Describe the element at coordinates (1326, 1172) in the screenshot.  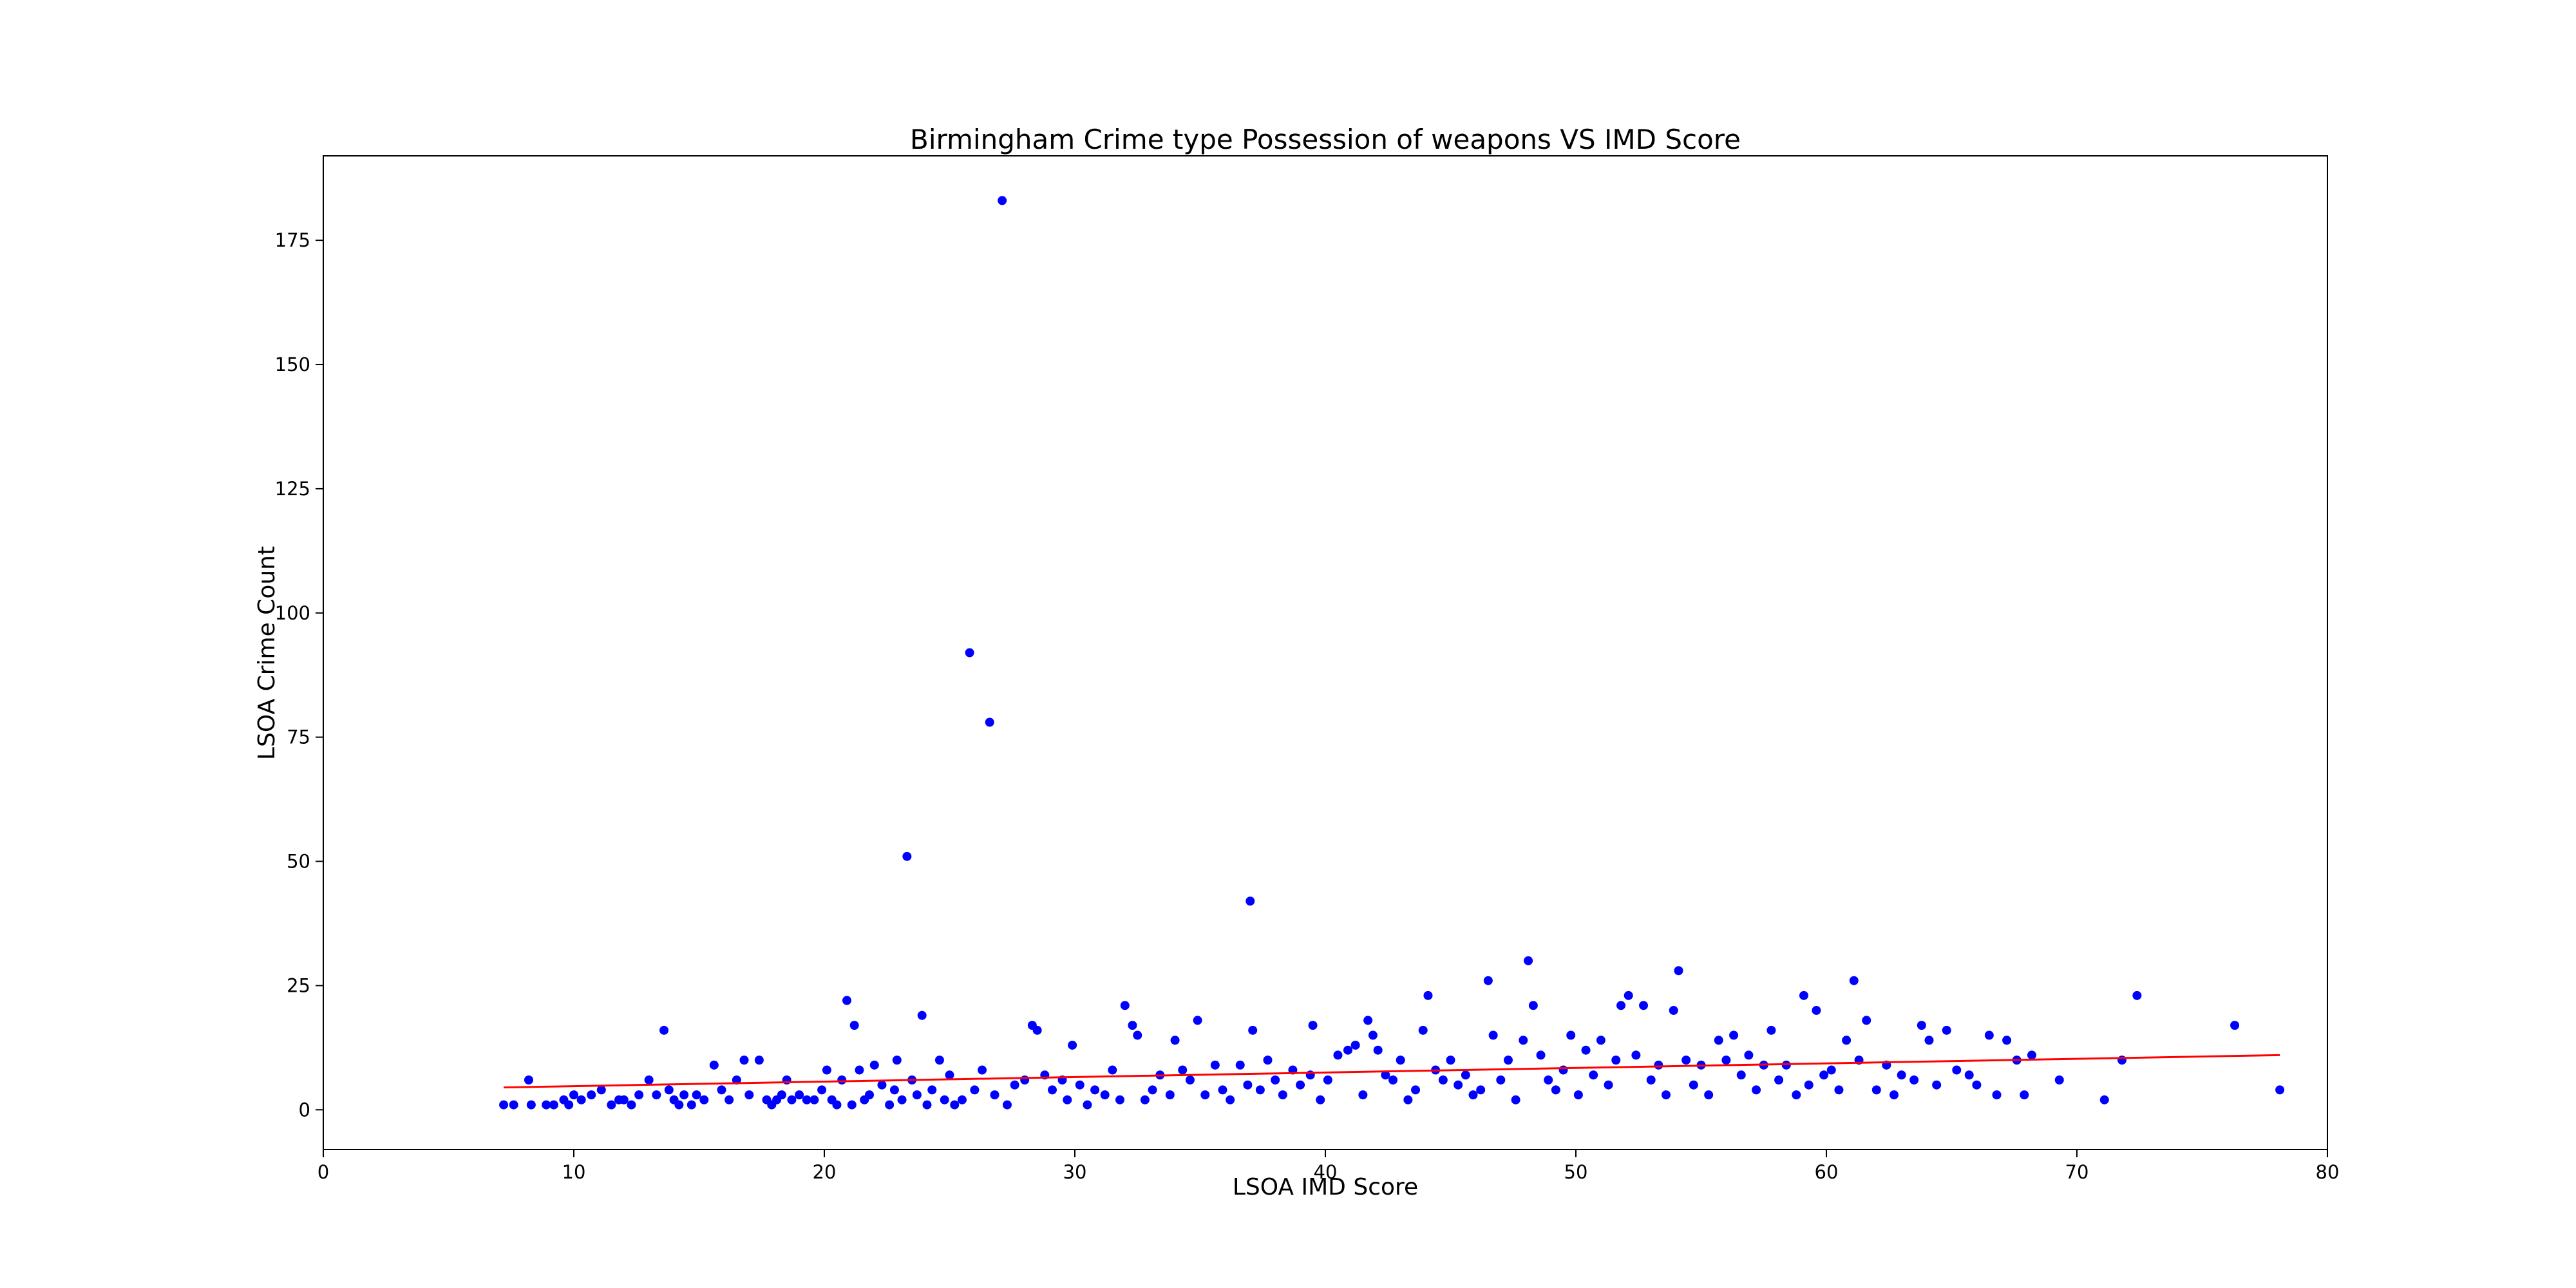
I see `x-tick-label: 40` at that location.